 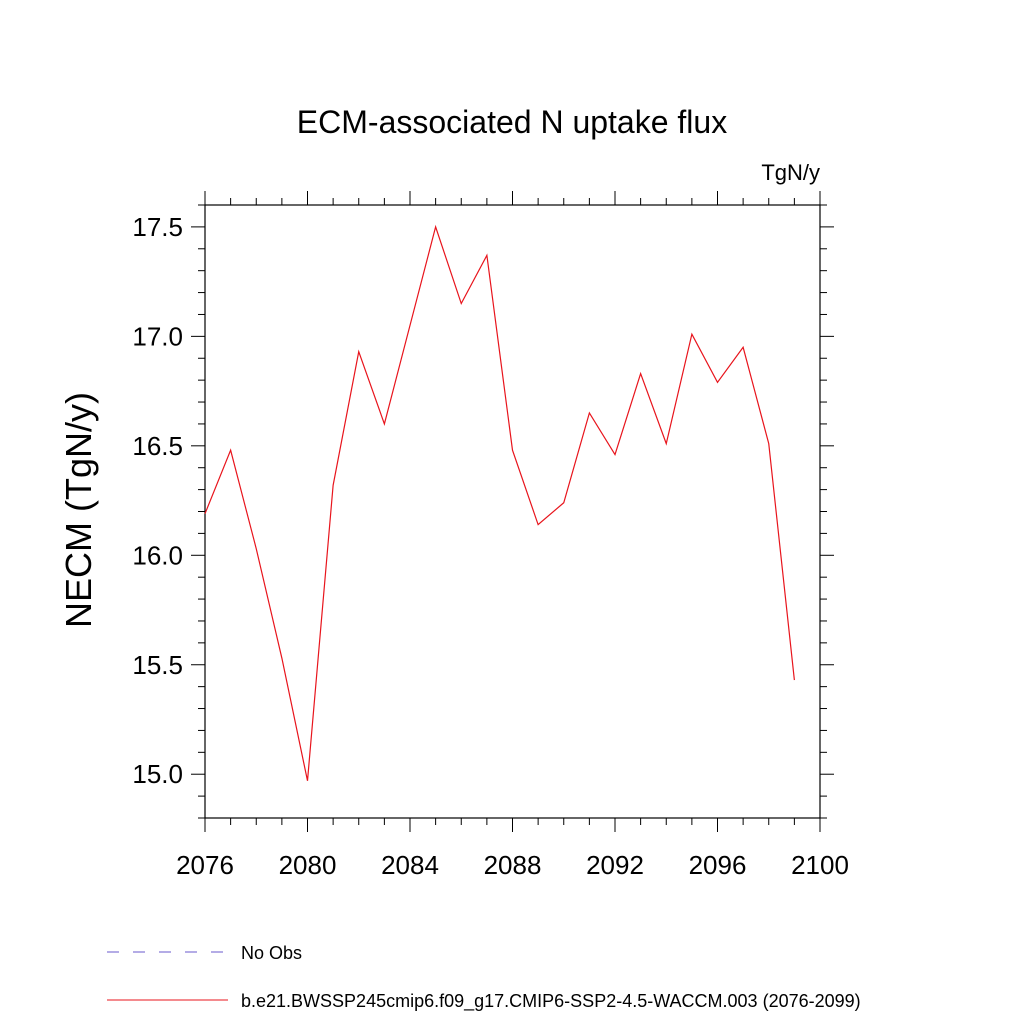 I want to click on y-tick-label: 17.0, so click(x=157, y=336).